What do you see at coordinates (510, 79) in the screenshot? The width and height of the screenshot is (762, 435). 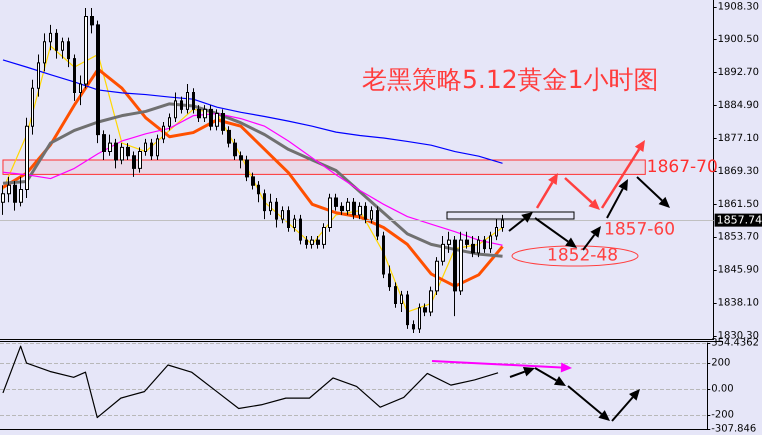 I see `text: 老黑策略5.12黄金1小时图` at bounding box center [510, 79].